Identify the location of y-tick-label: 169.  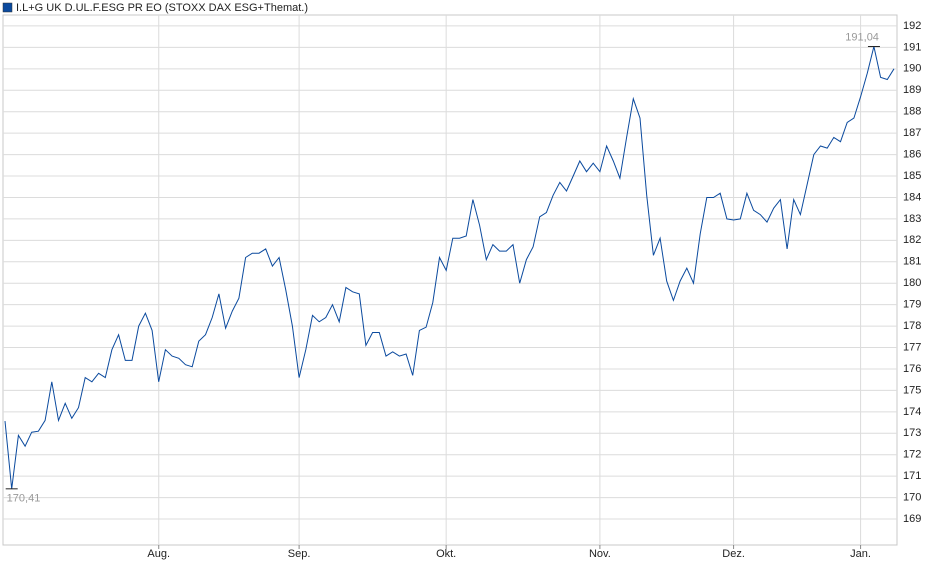
(912, 519).